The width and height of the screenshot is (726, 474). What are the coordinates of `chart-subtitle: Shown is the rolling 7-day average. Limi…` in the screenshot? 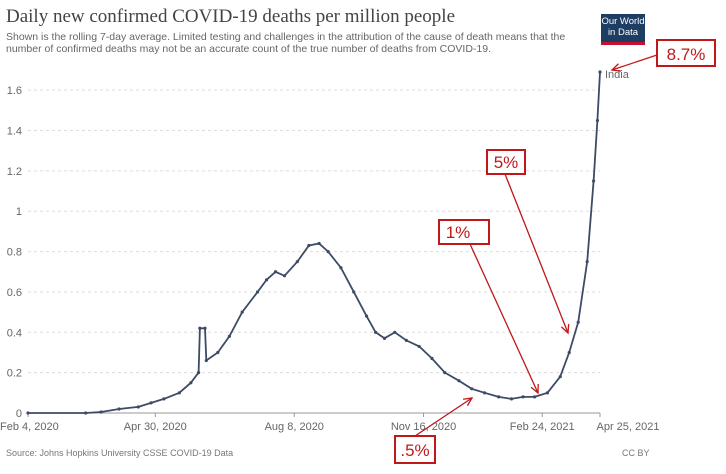 It's located at (286, 43).